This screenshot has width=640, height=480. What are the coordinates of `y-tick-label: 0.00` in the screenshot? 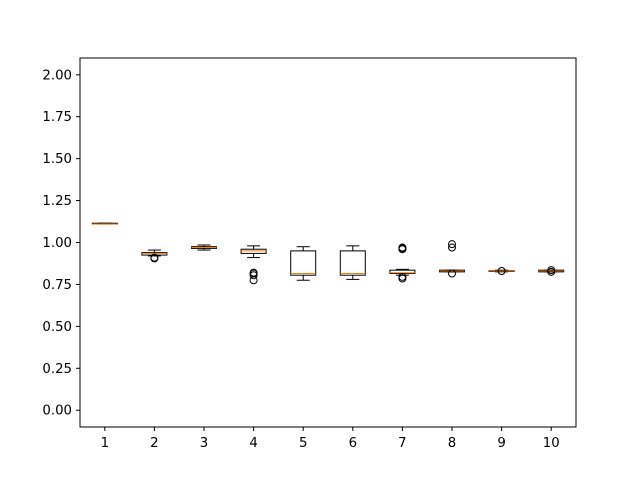 It's located at (57, 411).